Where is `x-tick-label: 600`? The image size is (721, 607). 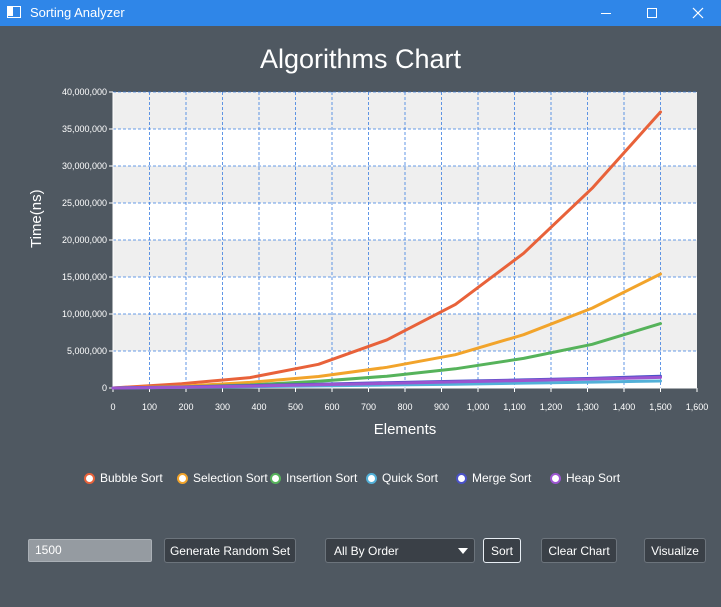 x-tick-label: 600 is located at coordinates (331, 407).